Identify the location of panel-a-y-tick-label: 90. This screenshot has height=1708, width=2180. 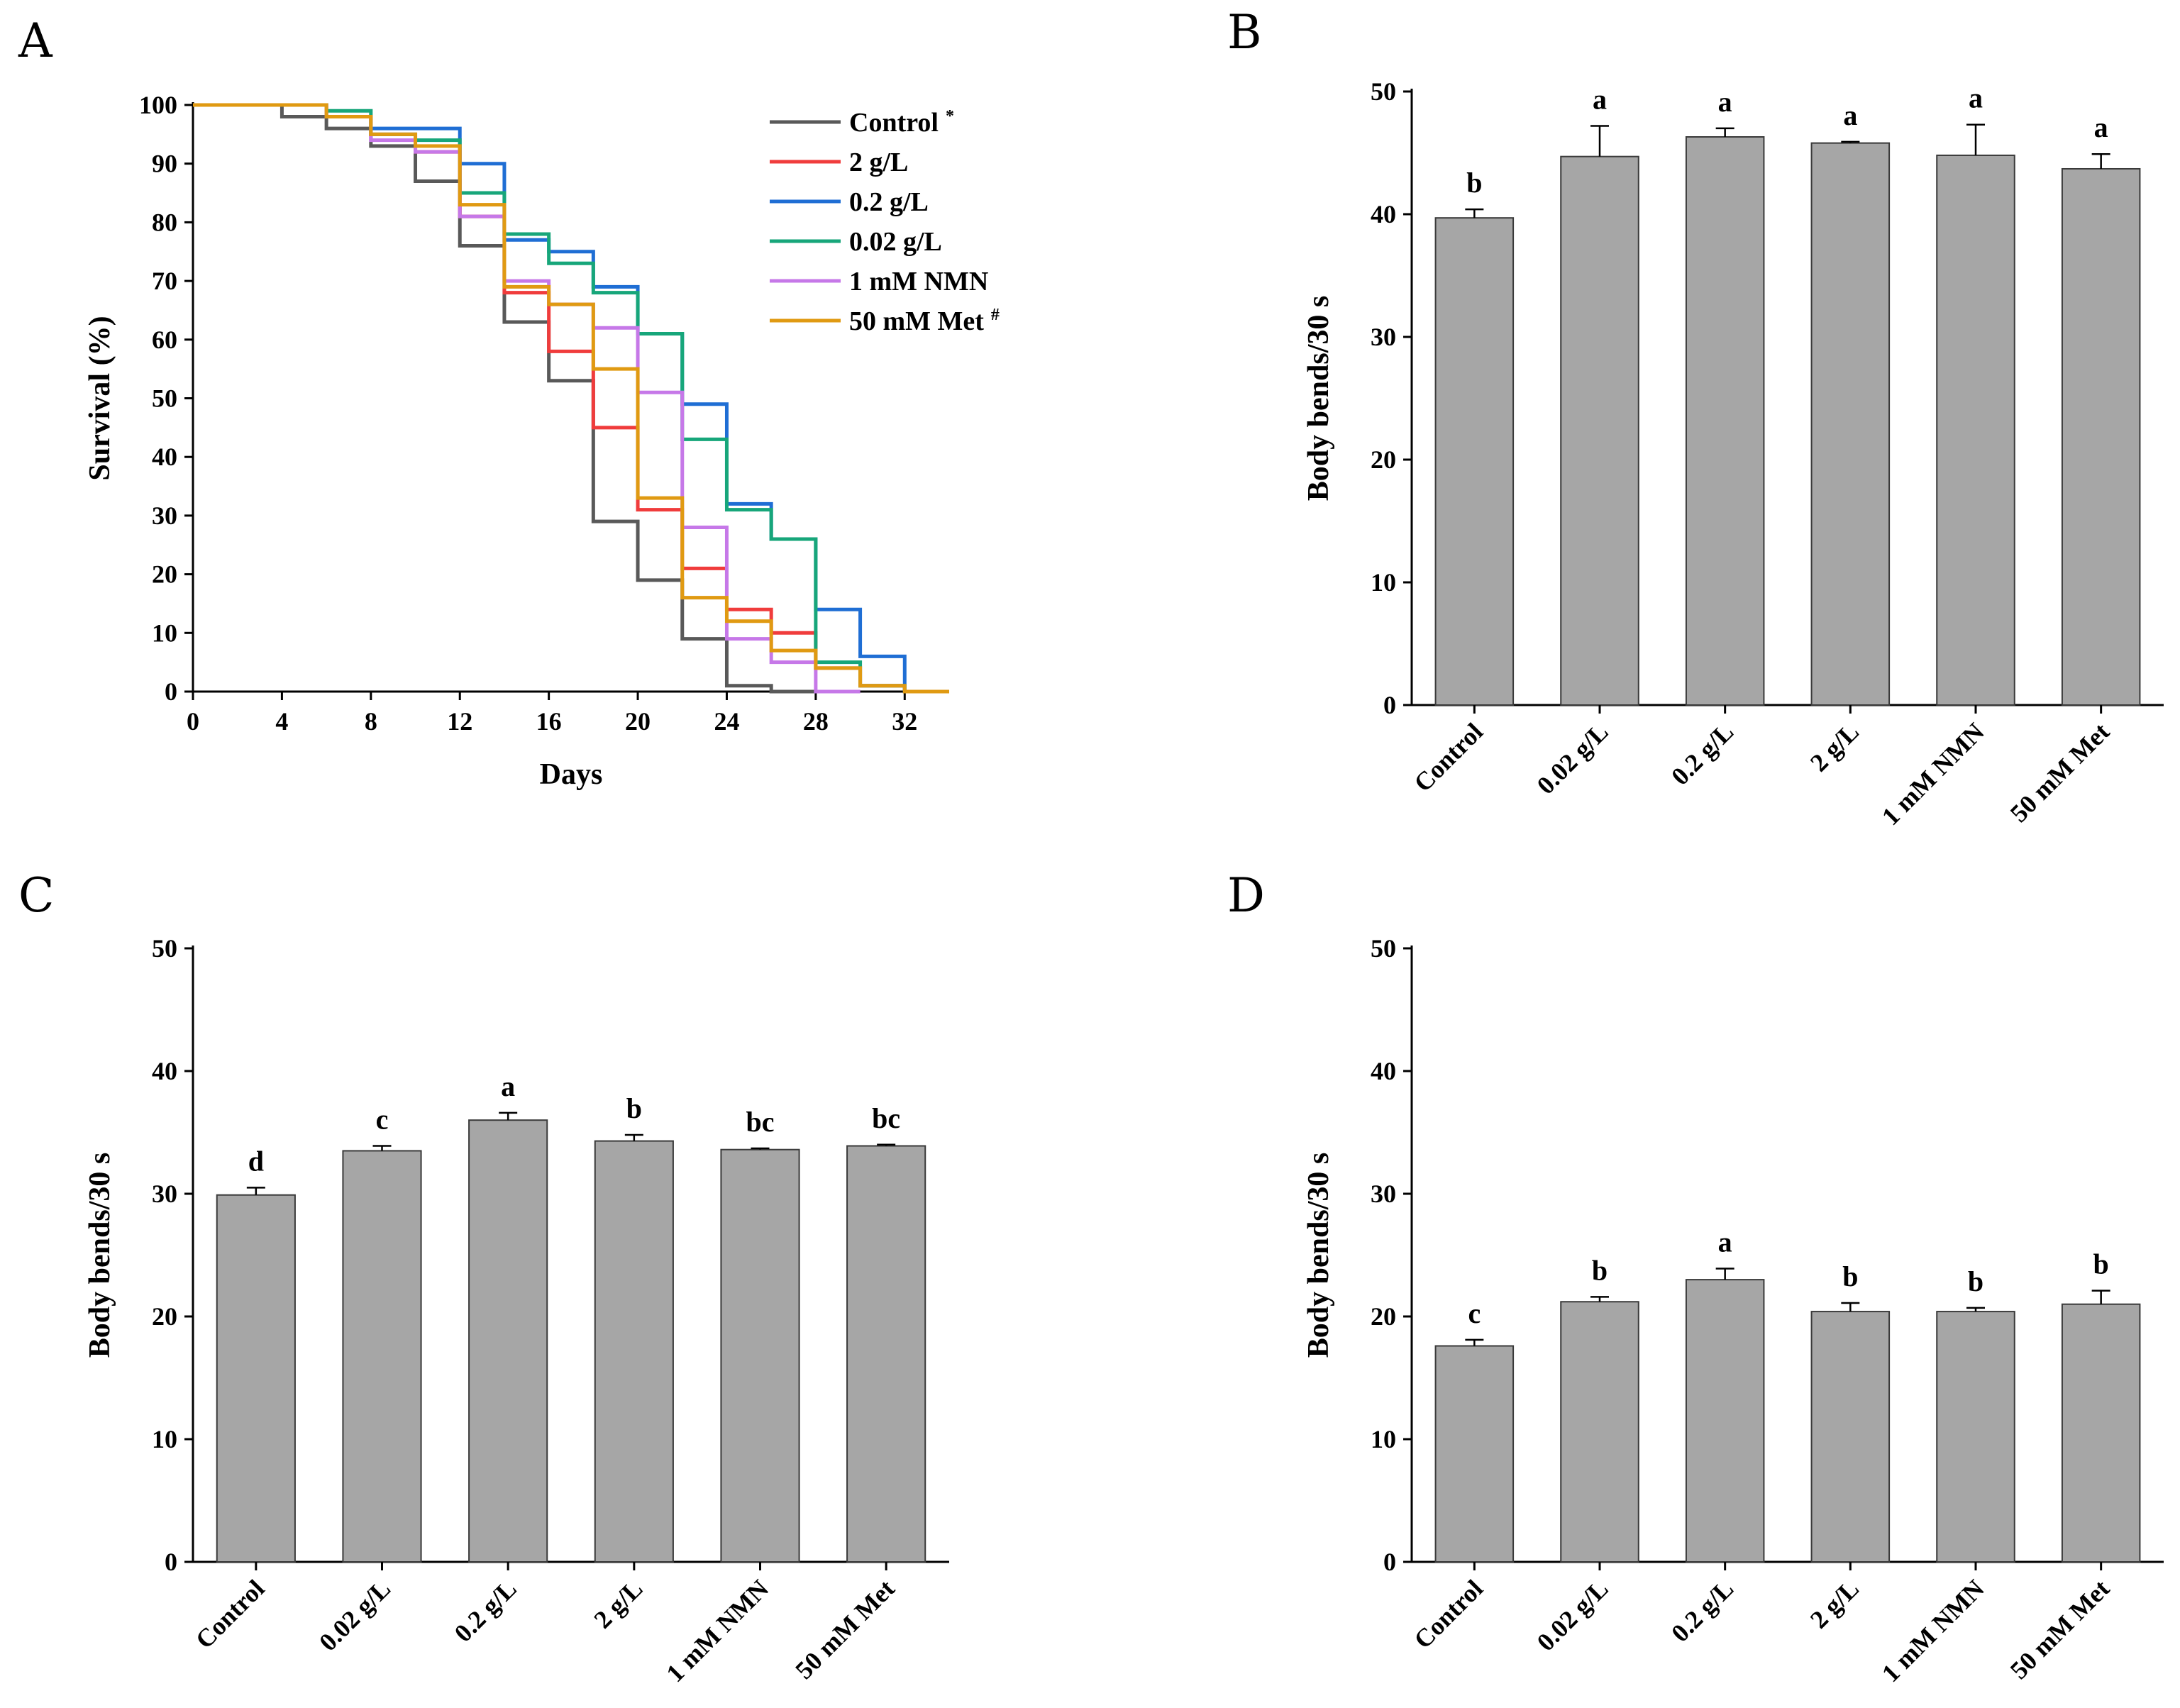
(164, 164).